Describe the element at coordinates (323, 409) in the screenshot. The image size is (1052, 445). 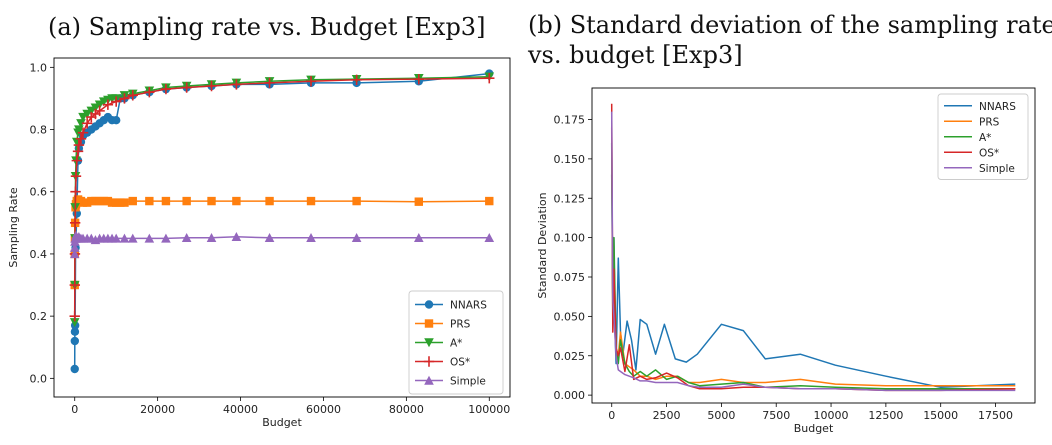
I see `x-tick-label: 60000` at that location.